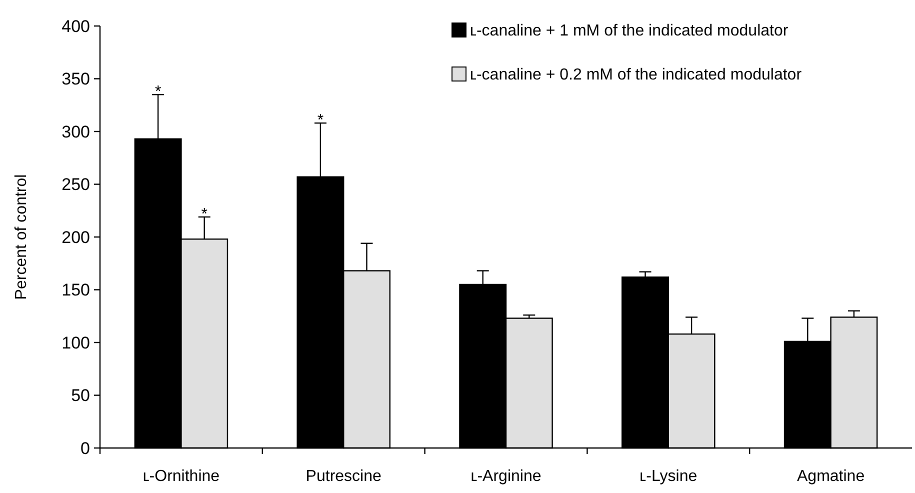 The image size is (915, 493). Describe the element at coordinates (21, 237) in the screenshot. I see `y-axis-title: Percent of control` at that location.